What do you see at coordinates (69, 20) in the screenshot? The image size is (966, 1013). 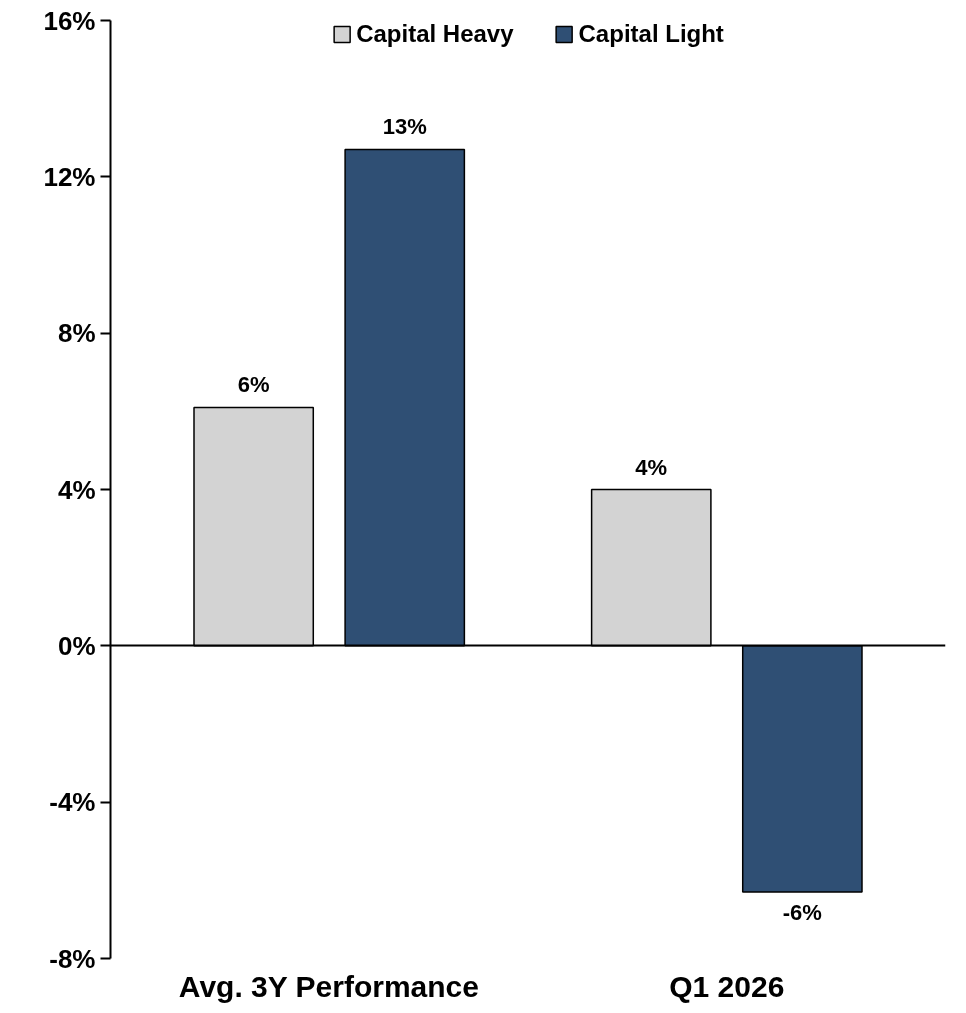 I see `y-tick-label: 16%` at bounding box center [69, 20].